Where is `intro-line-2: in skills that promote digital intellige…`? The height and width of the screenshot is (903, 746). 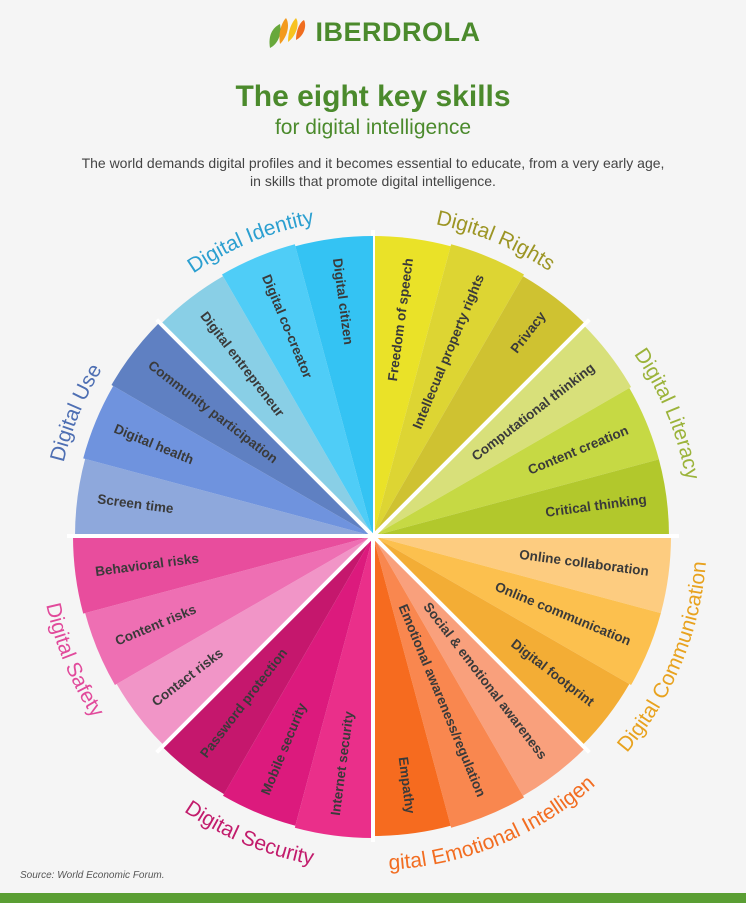
intro-line-2: in skills that promote digital intellige… is located at coordinates (373, 181).